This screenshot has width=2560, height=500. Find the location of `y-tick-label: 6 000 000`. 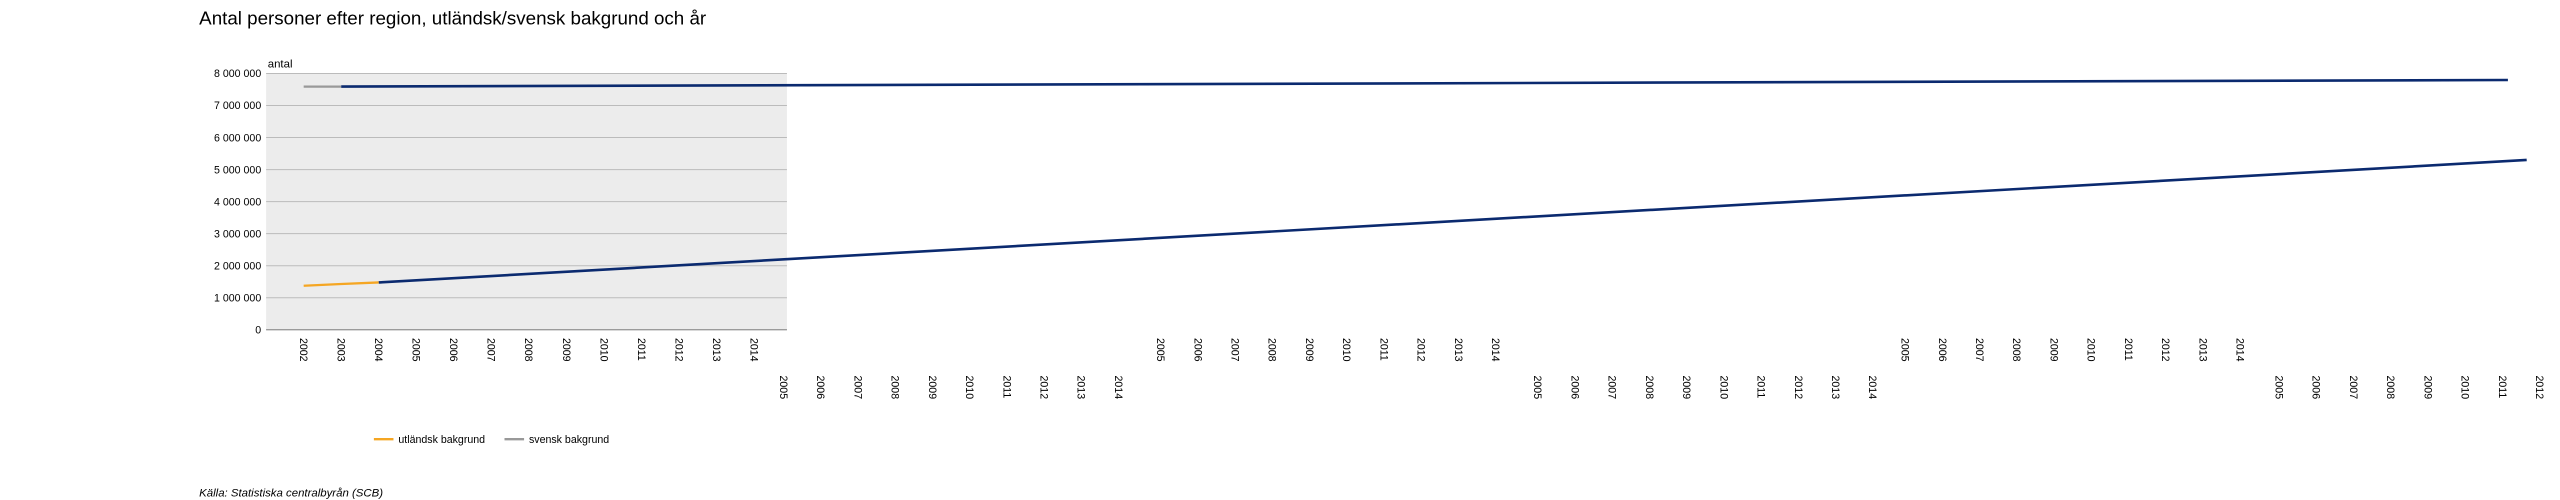

y-tick-label: 6 000 000 is located at coordinates (237, 138).